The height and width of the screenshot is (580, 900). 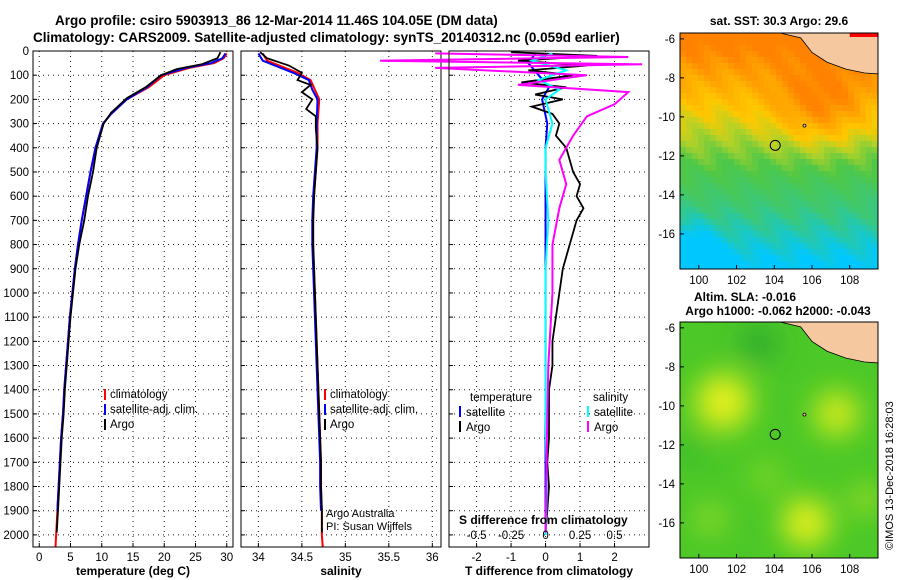 I want to click on legend-label: Argo, so click(x=478, y=428).